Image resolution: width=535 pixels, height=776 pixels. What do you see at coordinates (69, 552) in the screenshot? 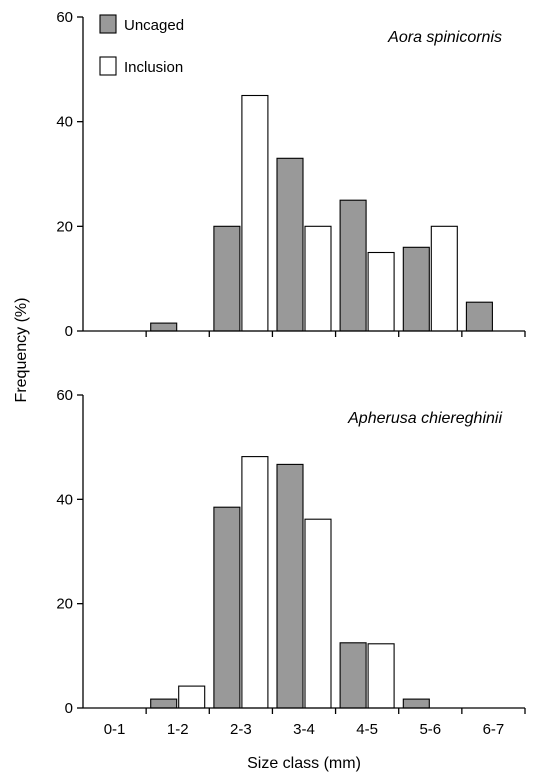
I see `panel-bottom-y-ticks: 0 20 40 60` at bounding box center [69, 552].